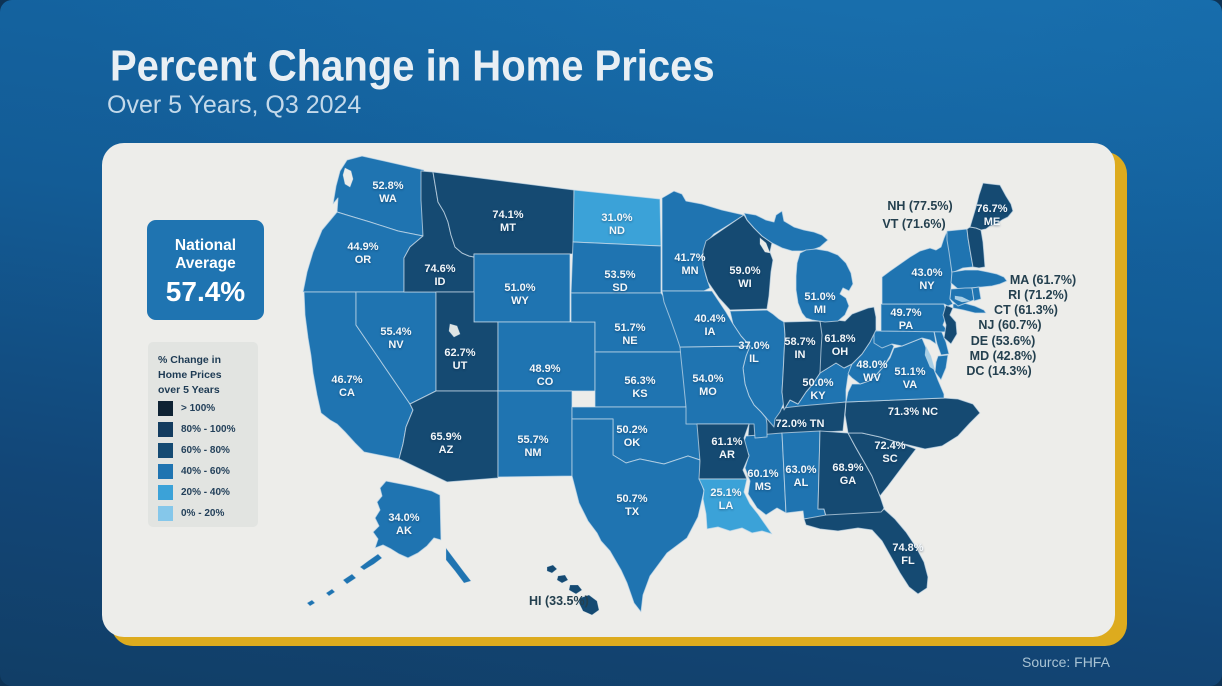 The image size is (1222, 686). I want to click on svg-text: RI (71.2%), so click(1038, 295).